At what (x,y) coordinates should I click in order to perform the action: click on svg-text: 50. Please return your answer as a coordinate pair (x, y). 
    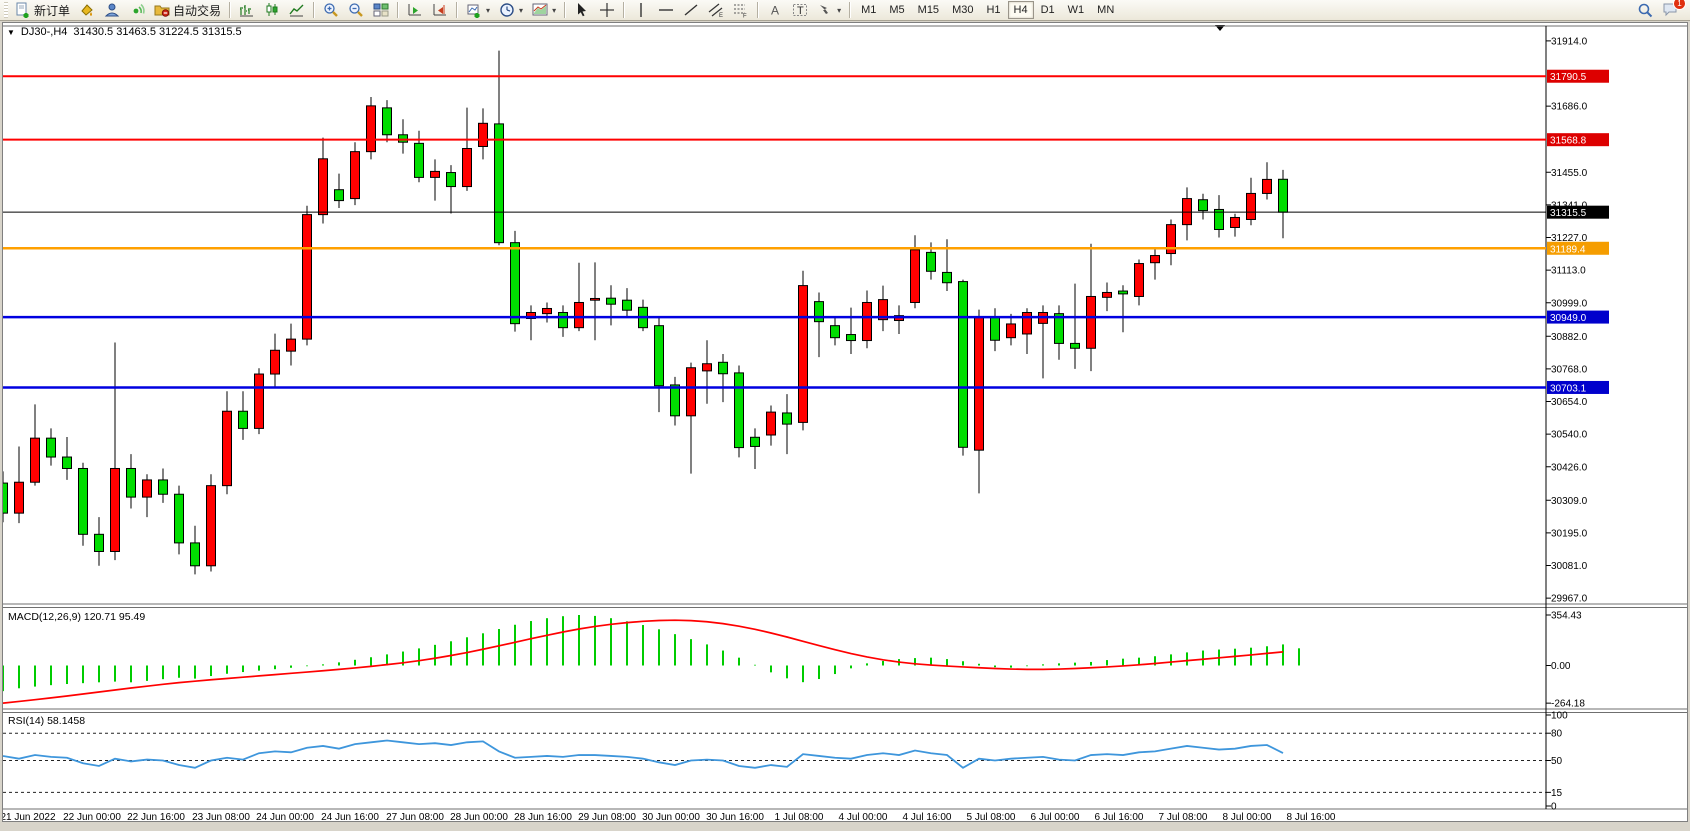
    Looking at the image, I should click on (1557, 761).